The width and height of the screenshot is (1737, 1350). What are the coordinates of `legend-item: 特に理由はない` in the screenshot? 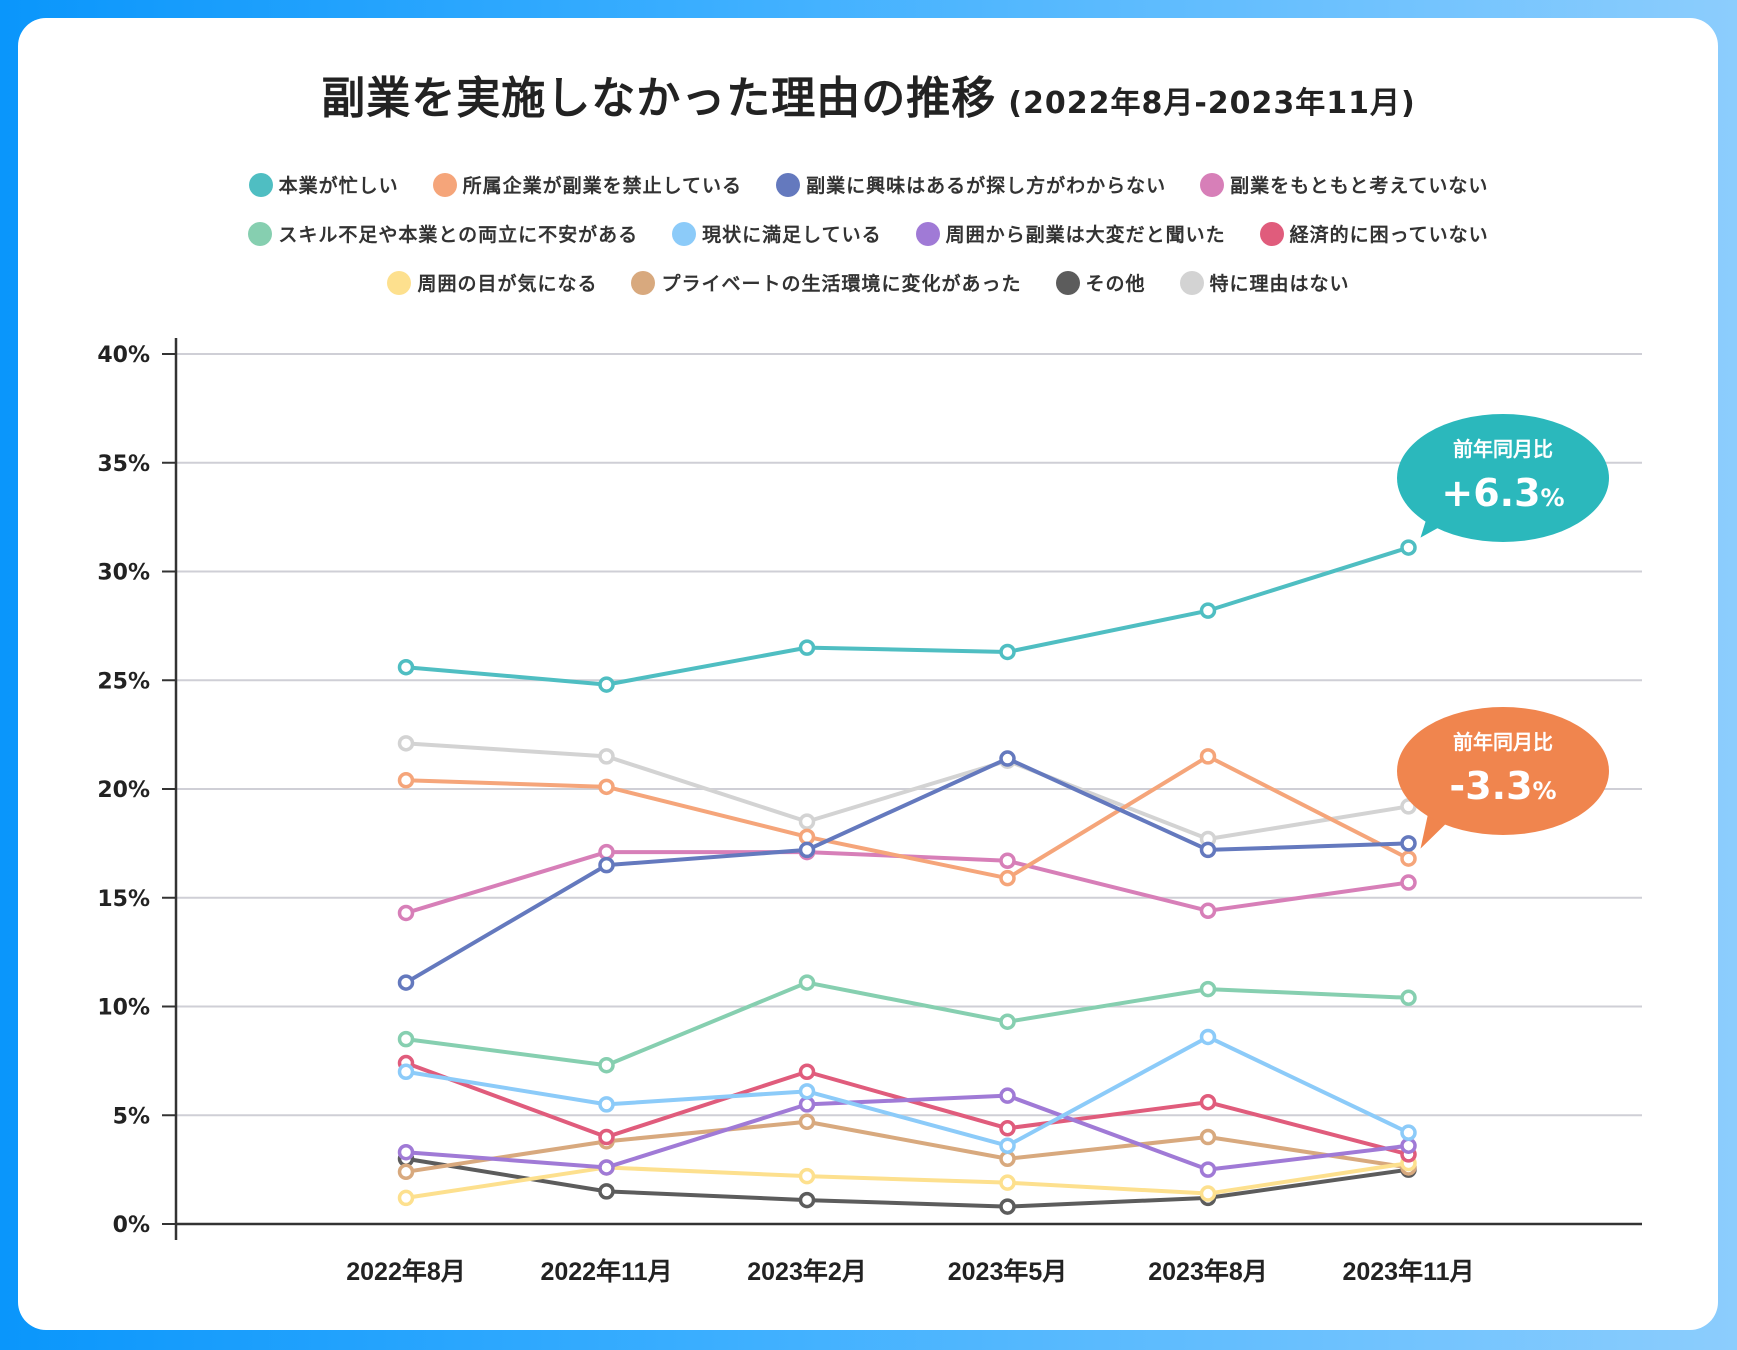 It's located at (1264, 282).